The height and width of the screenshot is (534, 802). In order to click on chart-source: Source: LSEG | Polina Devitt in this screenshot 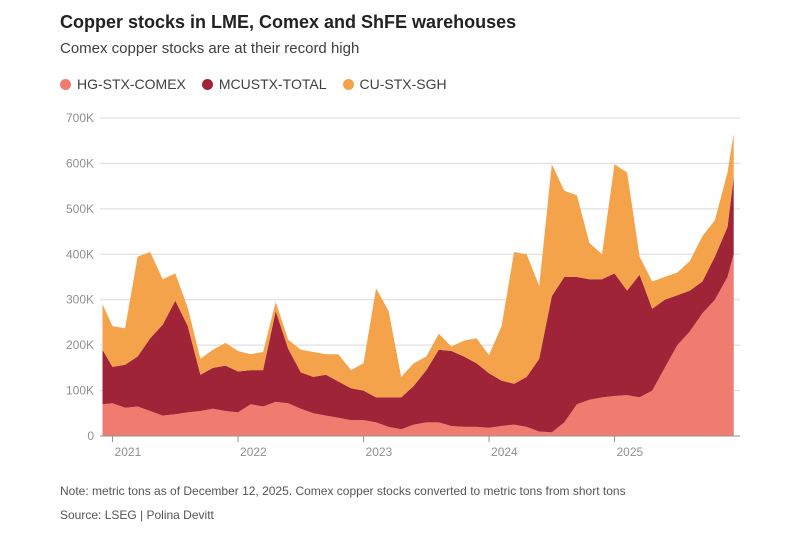, I will do `click(137, 515)`.